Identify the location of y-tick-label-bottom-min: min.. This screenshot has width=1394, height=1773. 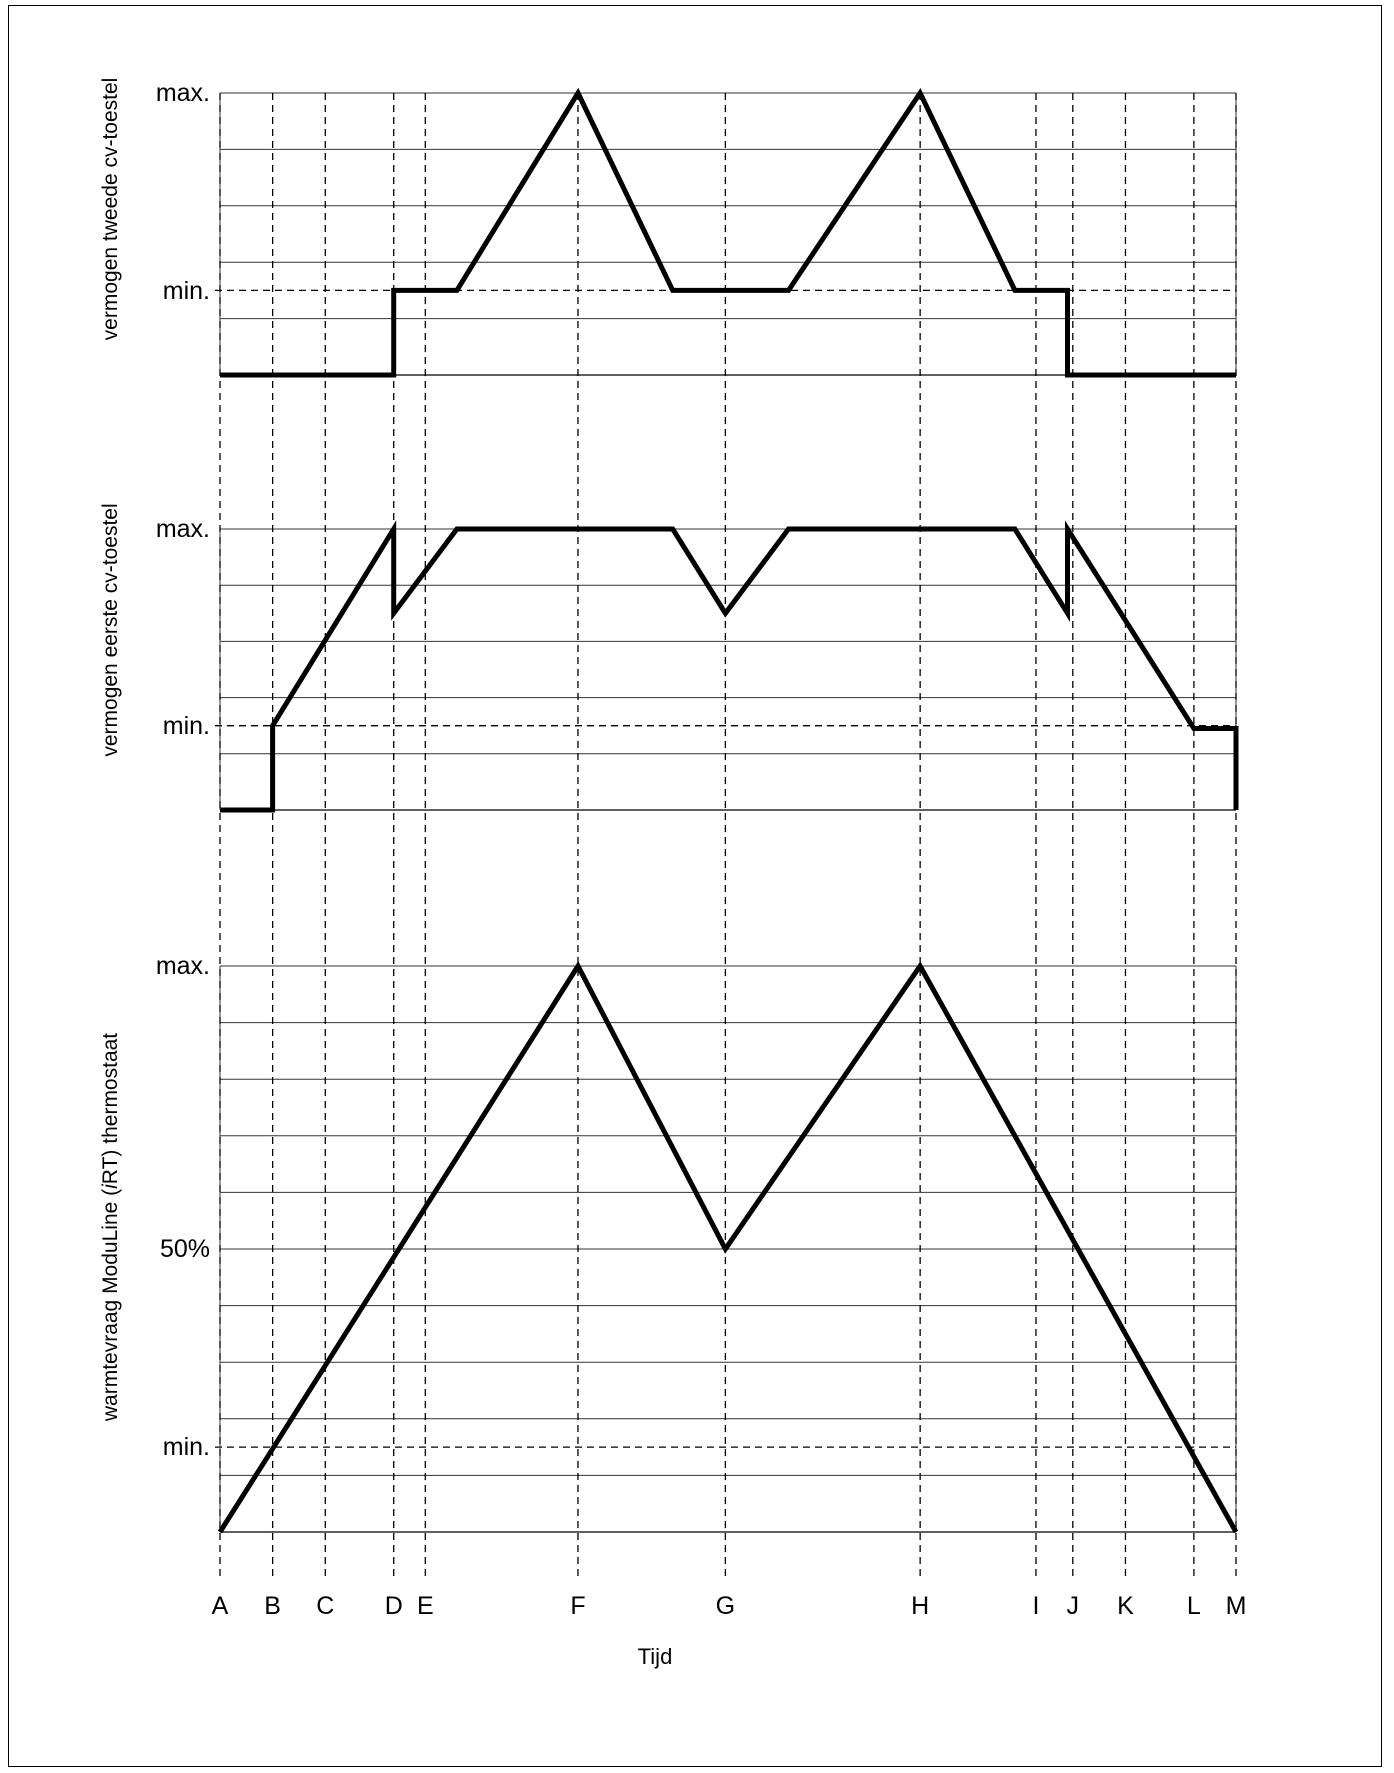
(186, 1447).